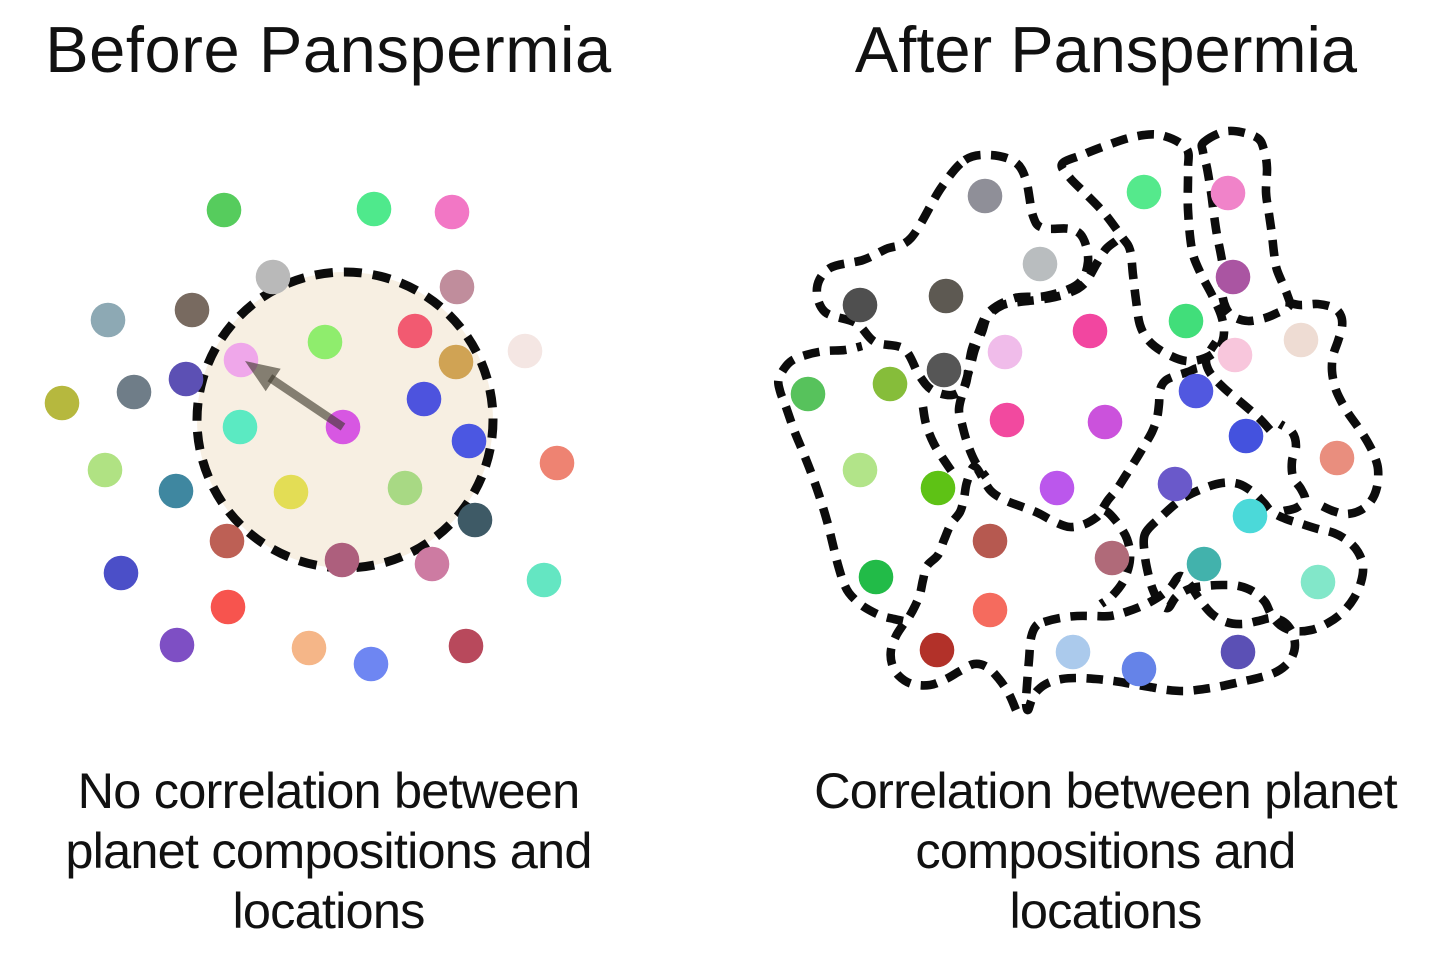  What do you see at coordinates (1106, 49) in the screenshot?
I see `svg-text: After Panspermia` at bounding box center [1106, 49].